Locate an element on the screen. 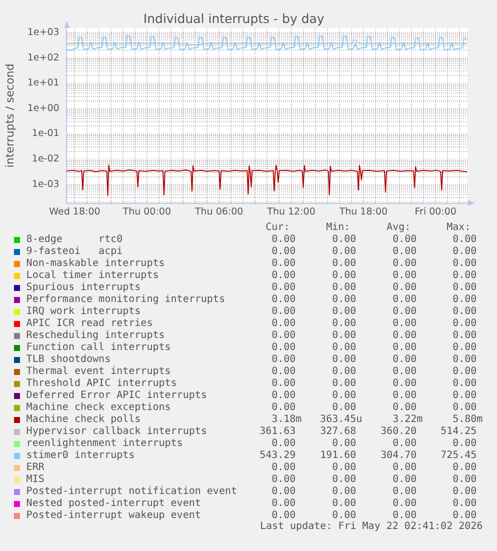 The width and height of the screenshot is (497, 551). text: Cur: is located at coordinates (278, 227).